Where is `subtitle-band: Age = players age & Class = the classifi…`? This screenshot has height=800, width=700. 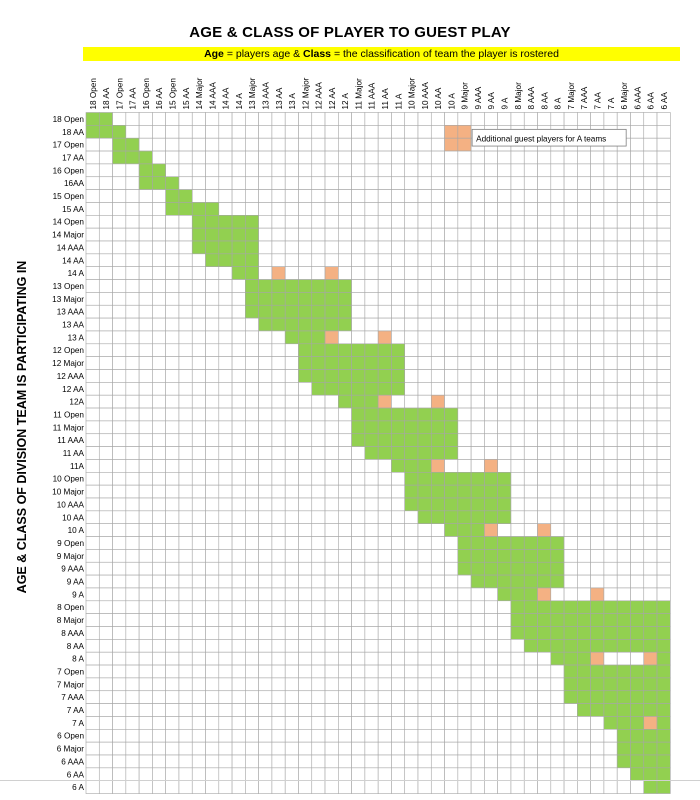
subtitle-band: Age = players age & Class = the classifi… is located at coordinates (381, 54).